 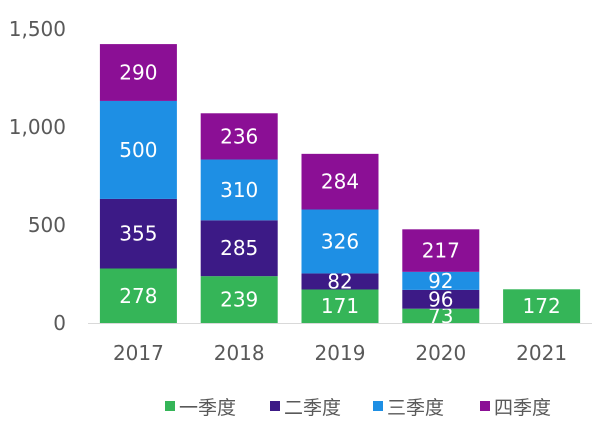 What do you see at coordinates (440, 353) in the screenshot?
I see `x-tick-label: 2020` at bounding box center [440, 353].